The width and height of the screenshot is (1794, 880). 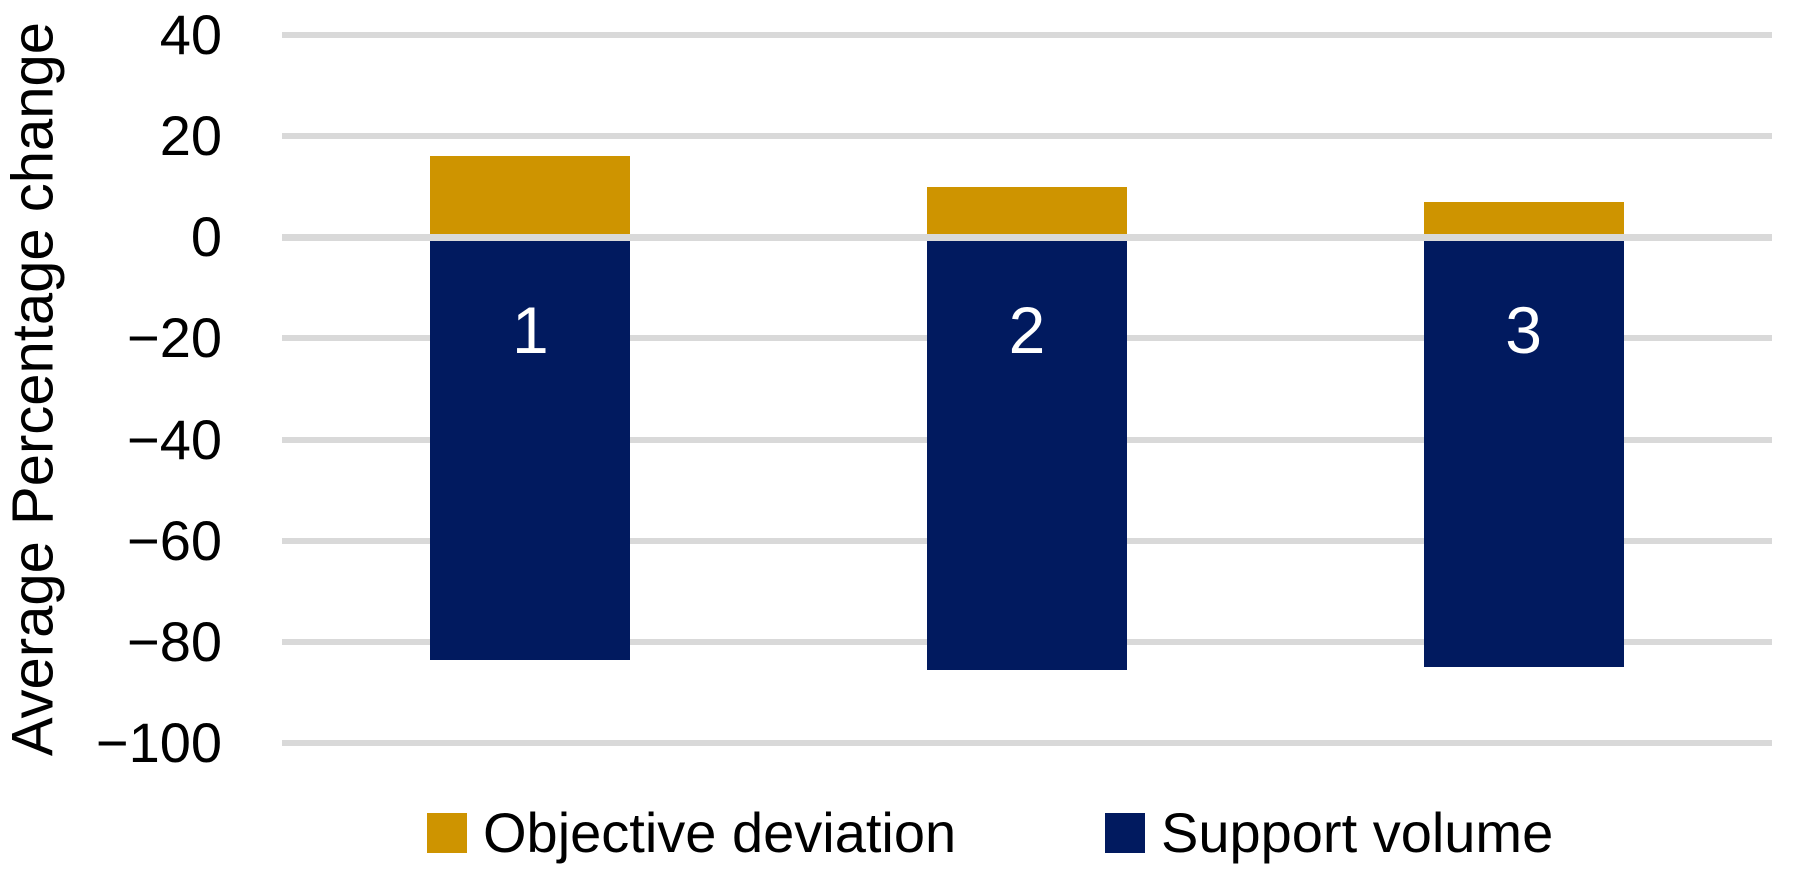 I want to click on y-axis-tick-label: −60, so click(x=174, y=540).